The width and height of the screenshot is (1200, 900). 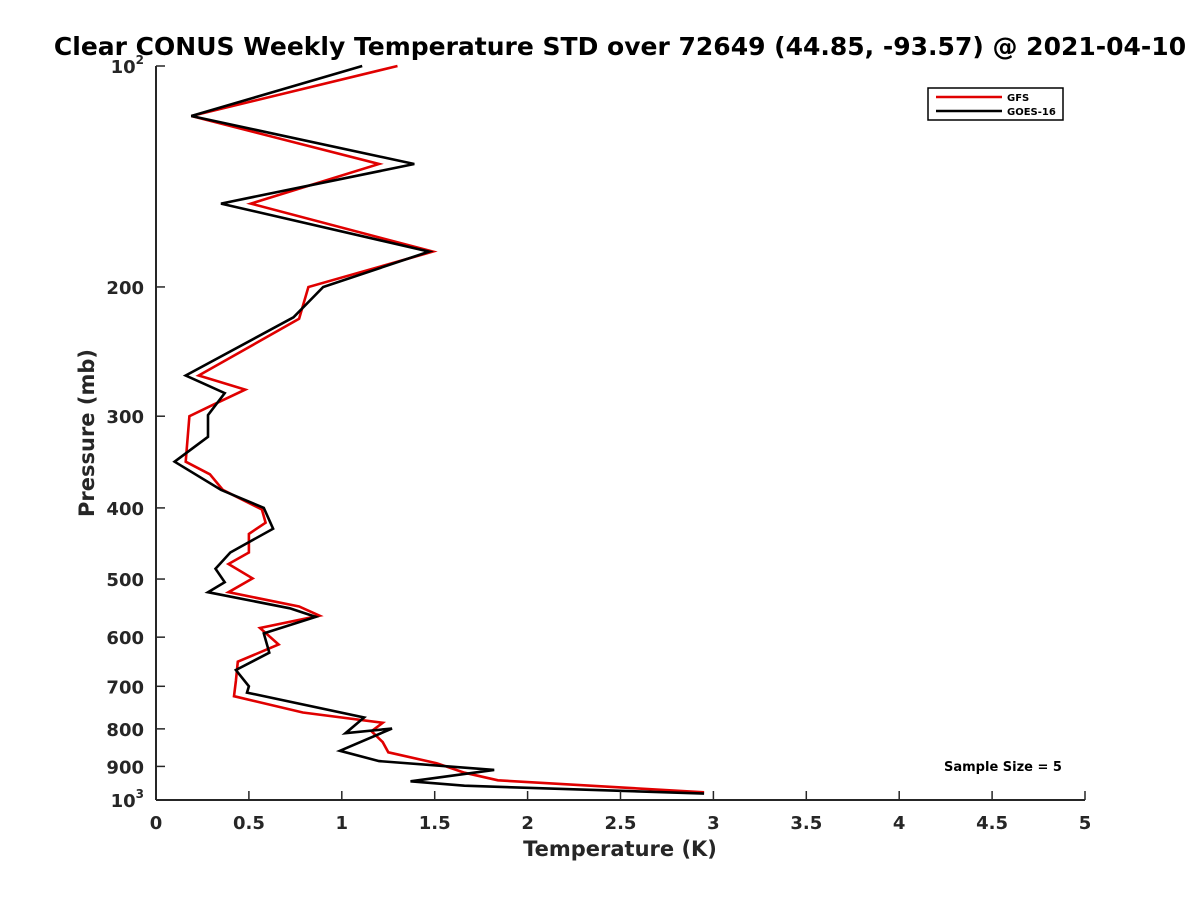 I want to click on x-tick-label: 4, so click(x=899, y=823).